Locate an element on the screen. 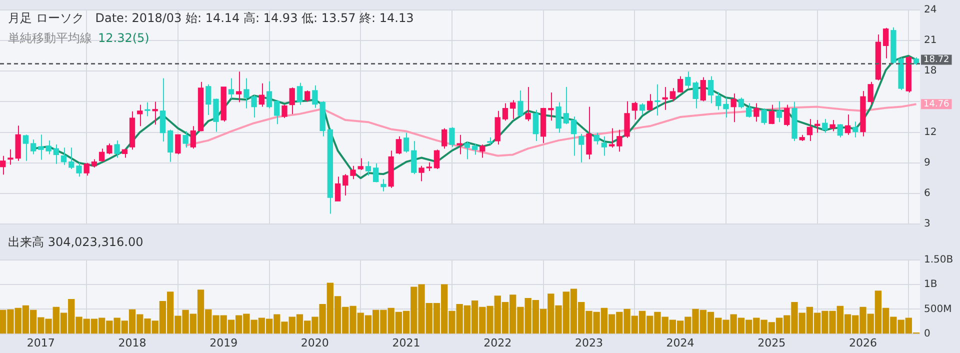 This screenshot has width=960, height=353. x-tick-label: 2018 is located at coordinates (132, 343).